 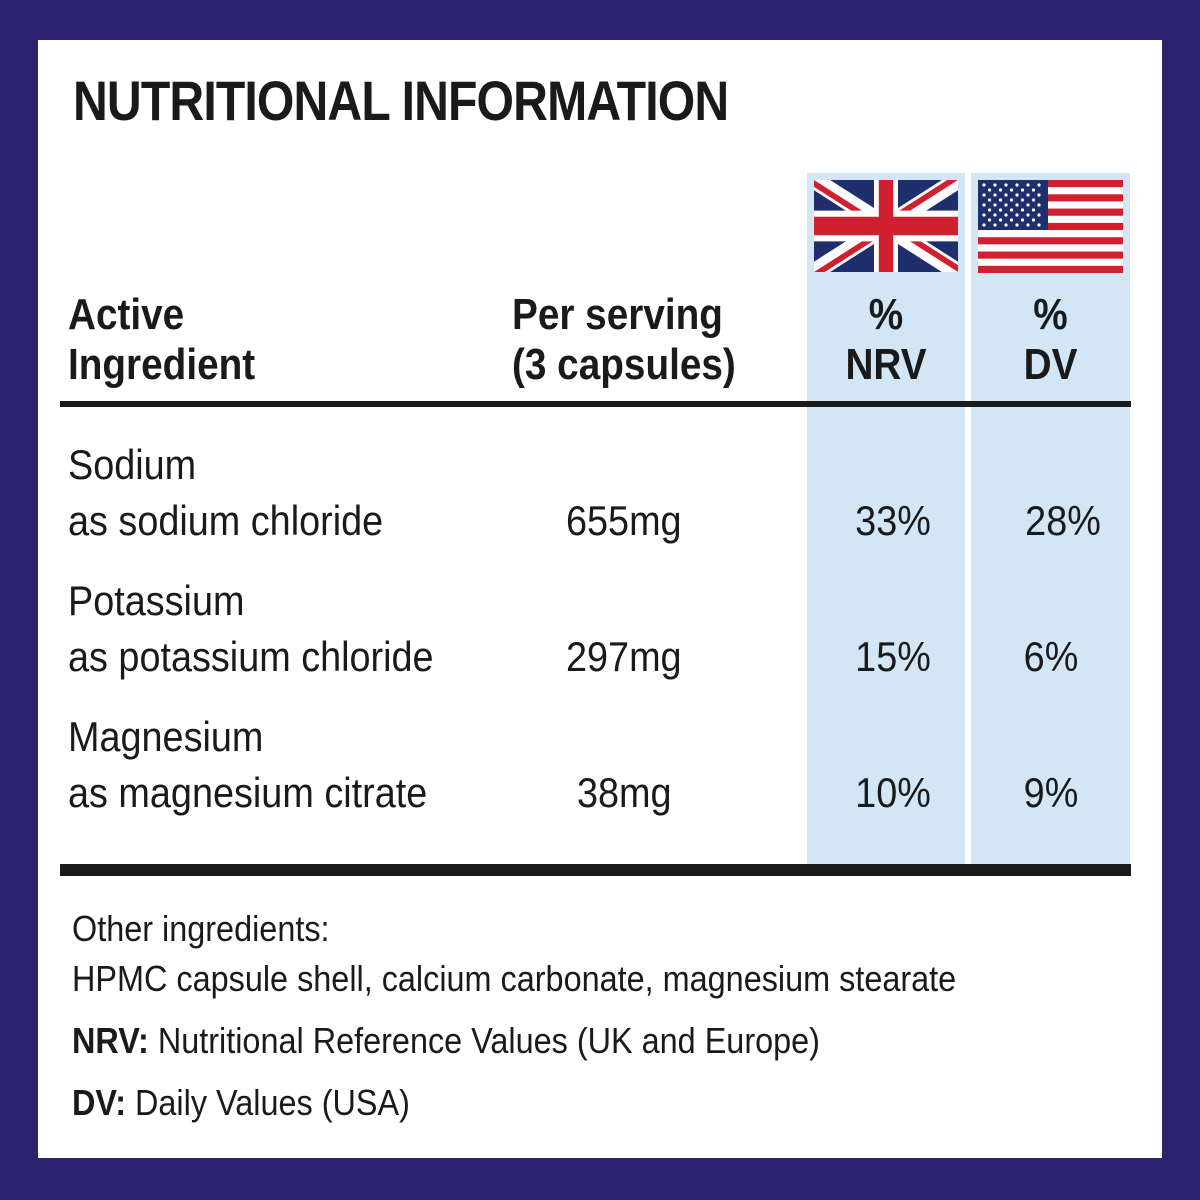 What do you see at coordinates (893, 656) in the screenshot?
I see `row-potassium-nrv: 15%` at bounding box center [893, 656].